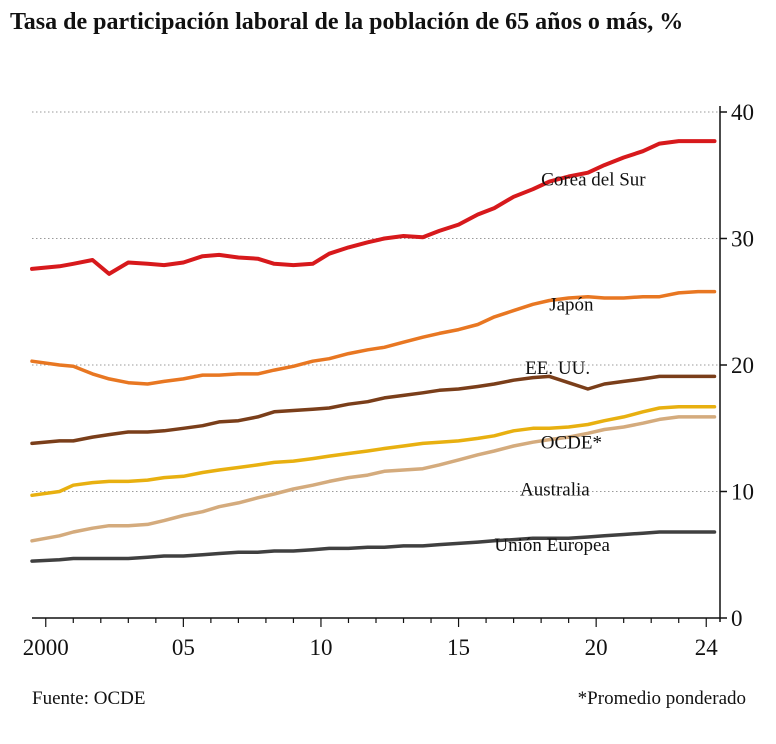 The image size is (776, 744). Describe the element at coordinates (571, 305) in the screenshot. I see `series-label: Japón` at that location.